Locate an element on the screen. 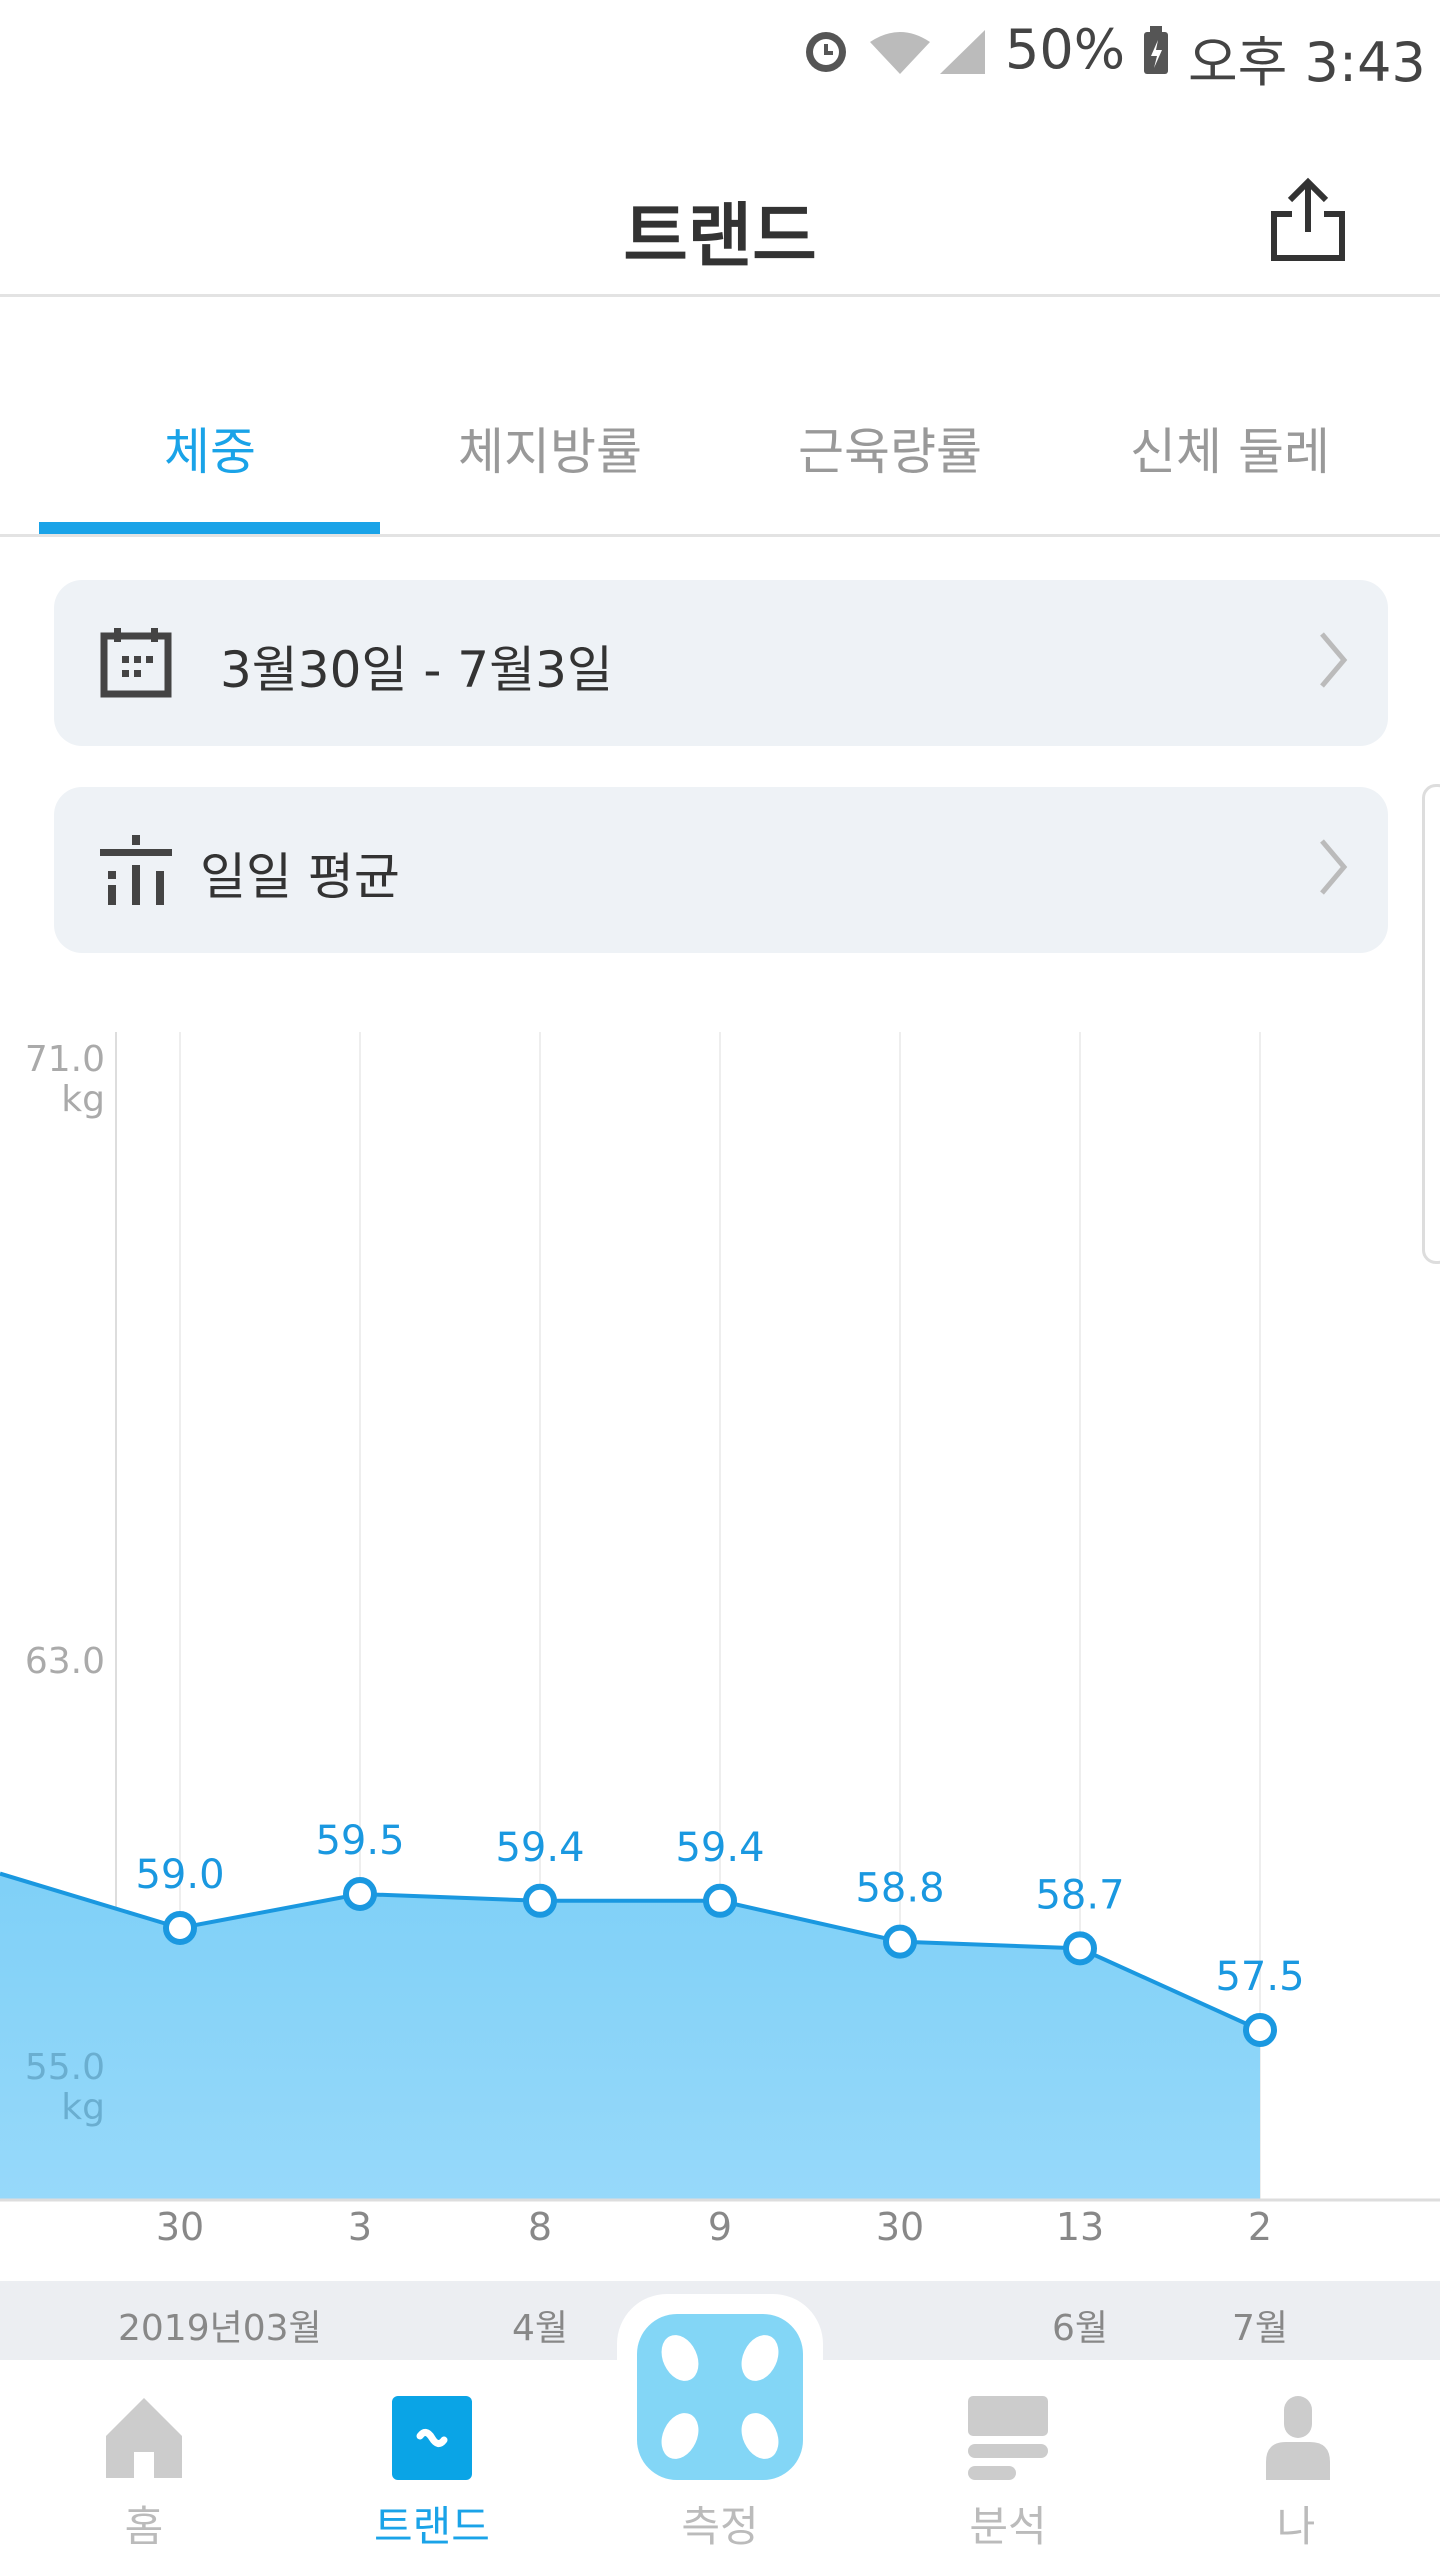 The height and width of the screenshot is (2560, 1440). month-label: 2019년03월 is located at coordinates (220, 2328).